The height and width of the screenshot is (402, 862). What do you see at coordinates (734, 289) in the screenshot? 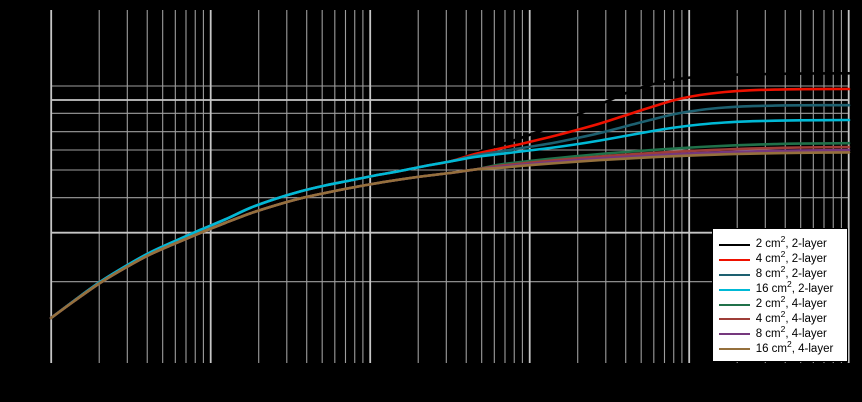
I see `legend-swatch-icon-16cm2-2layer` at bounding box center [734, 289].